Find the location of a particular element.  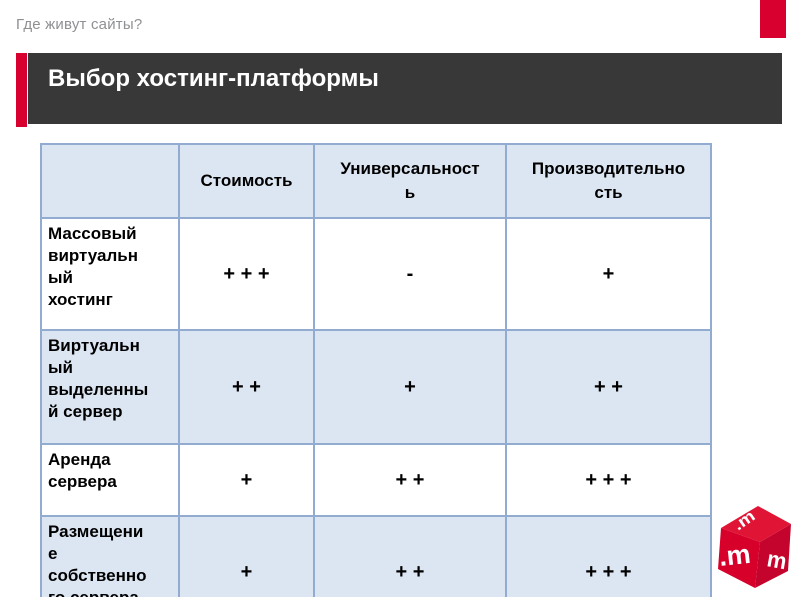

masterhost-cube-logo: .m .m m is located at coordinates (754, 547).